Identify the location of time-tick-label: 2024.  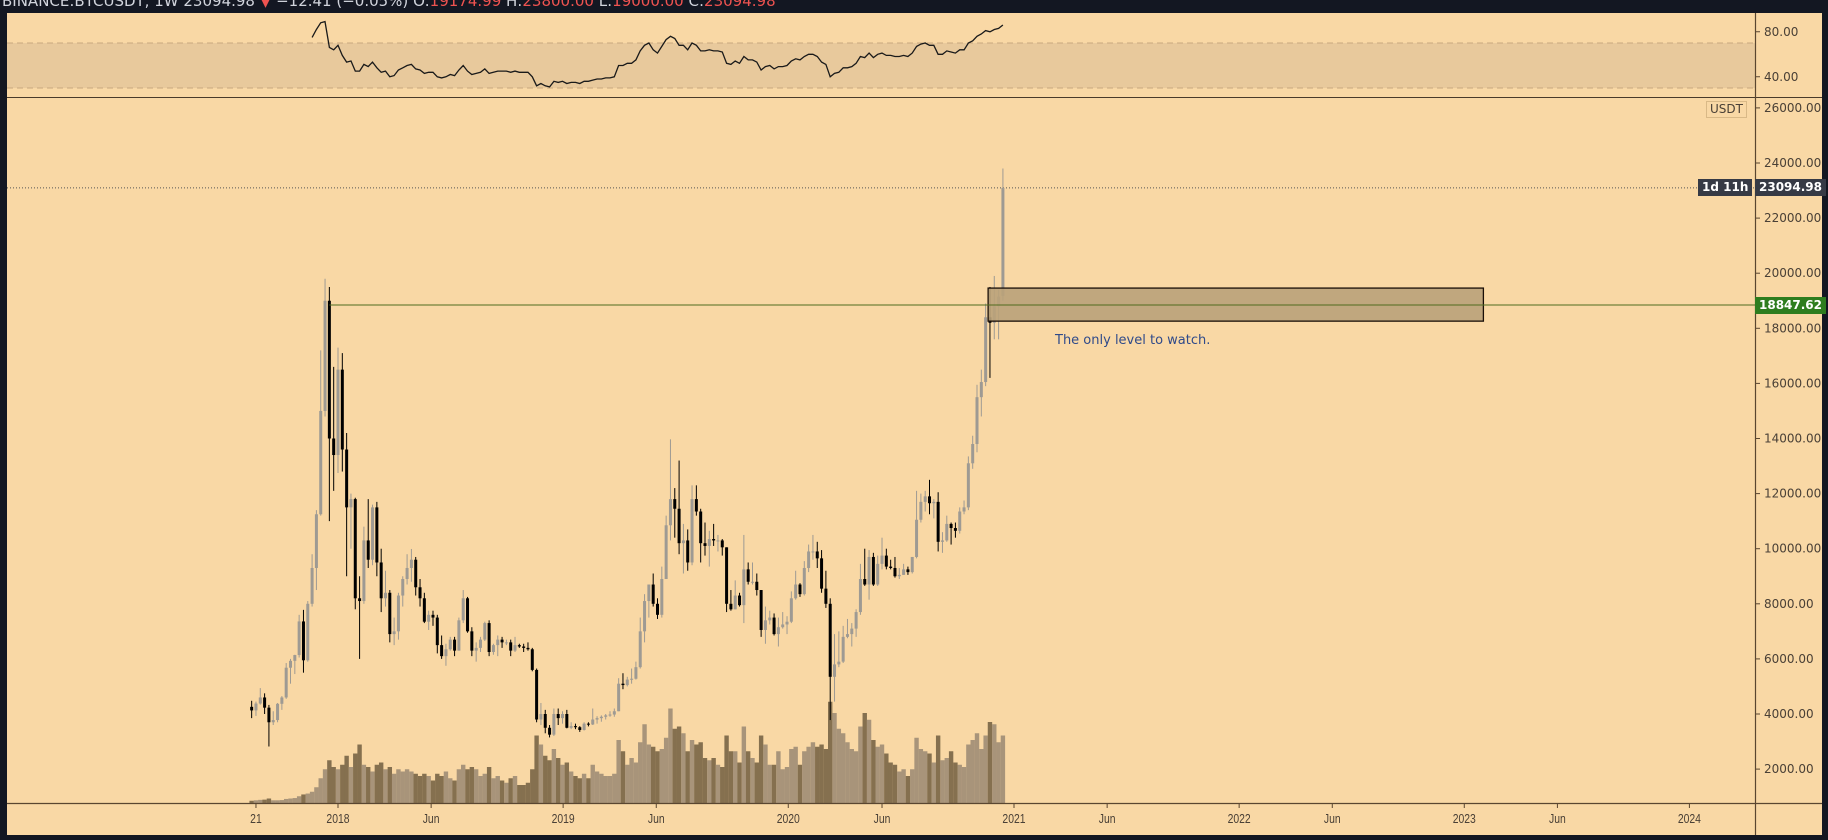
(1690, 819).